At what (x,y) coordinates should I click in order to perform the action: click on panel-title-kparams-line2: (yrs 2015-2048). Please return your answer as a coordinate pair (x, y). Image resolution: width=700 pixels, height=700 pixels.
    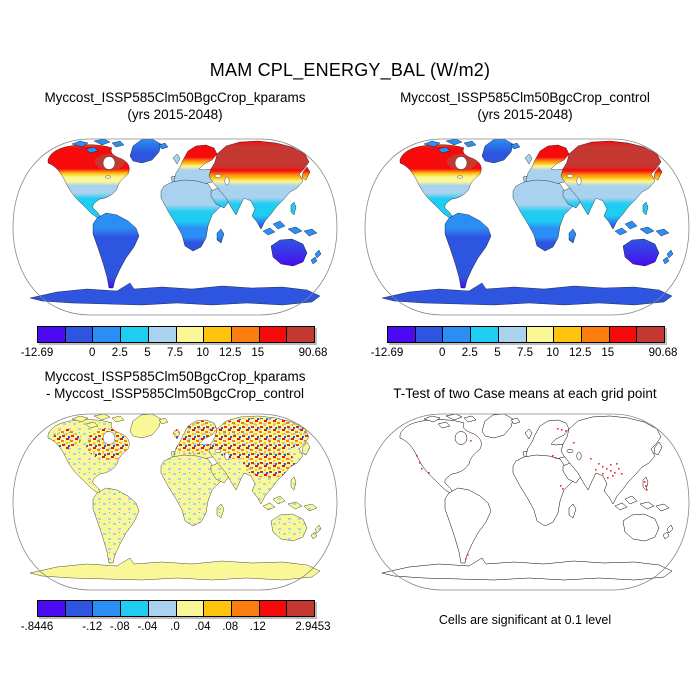
    Looking at the image, I should click on (175, 114).